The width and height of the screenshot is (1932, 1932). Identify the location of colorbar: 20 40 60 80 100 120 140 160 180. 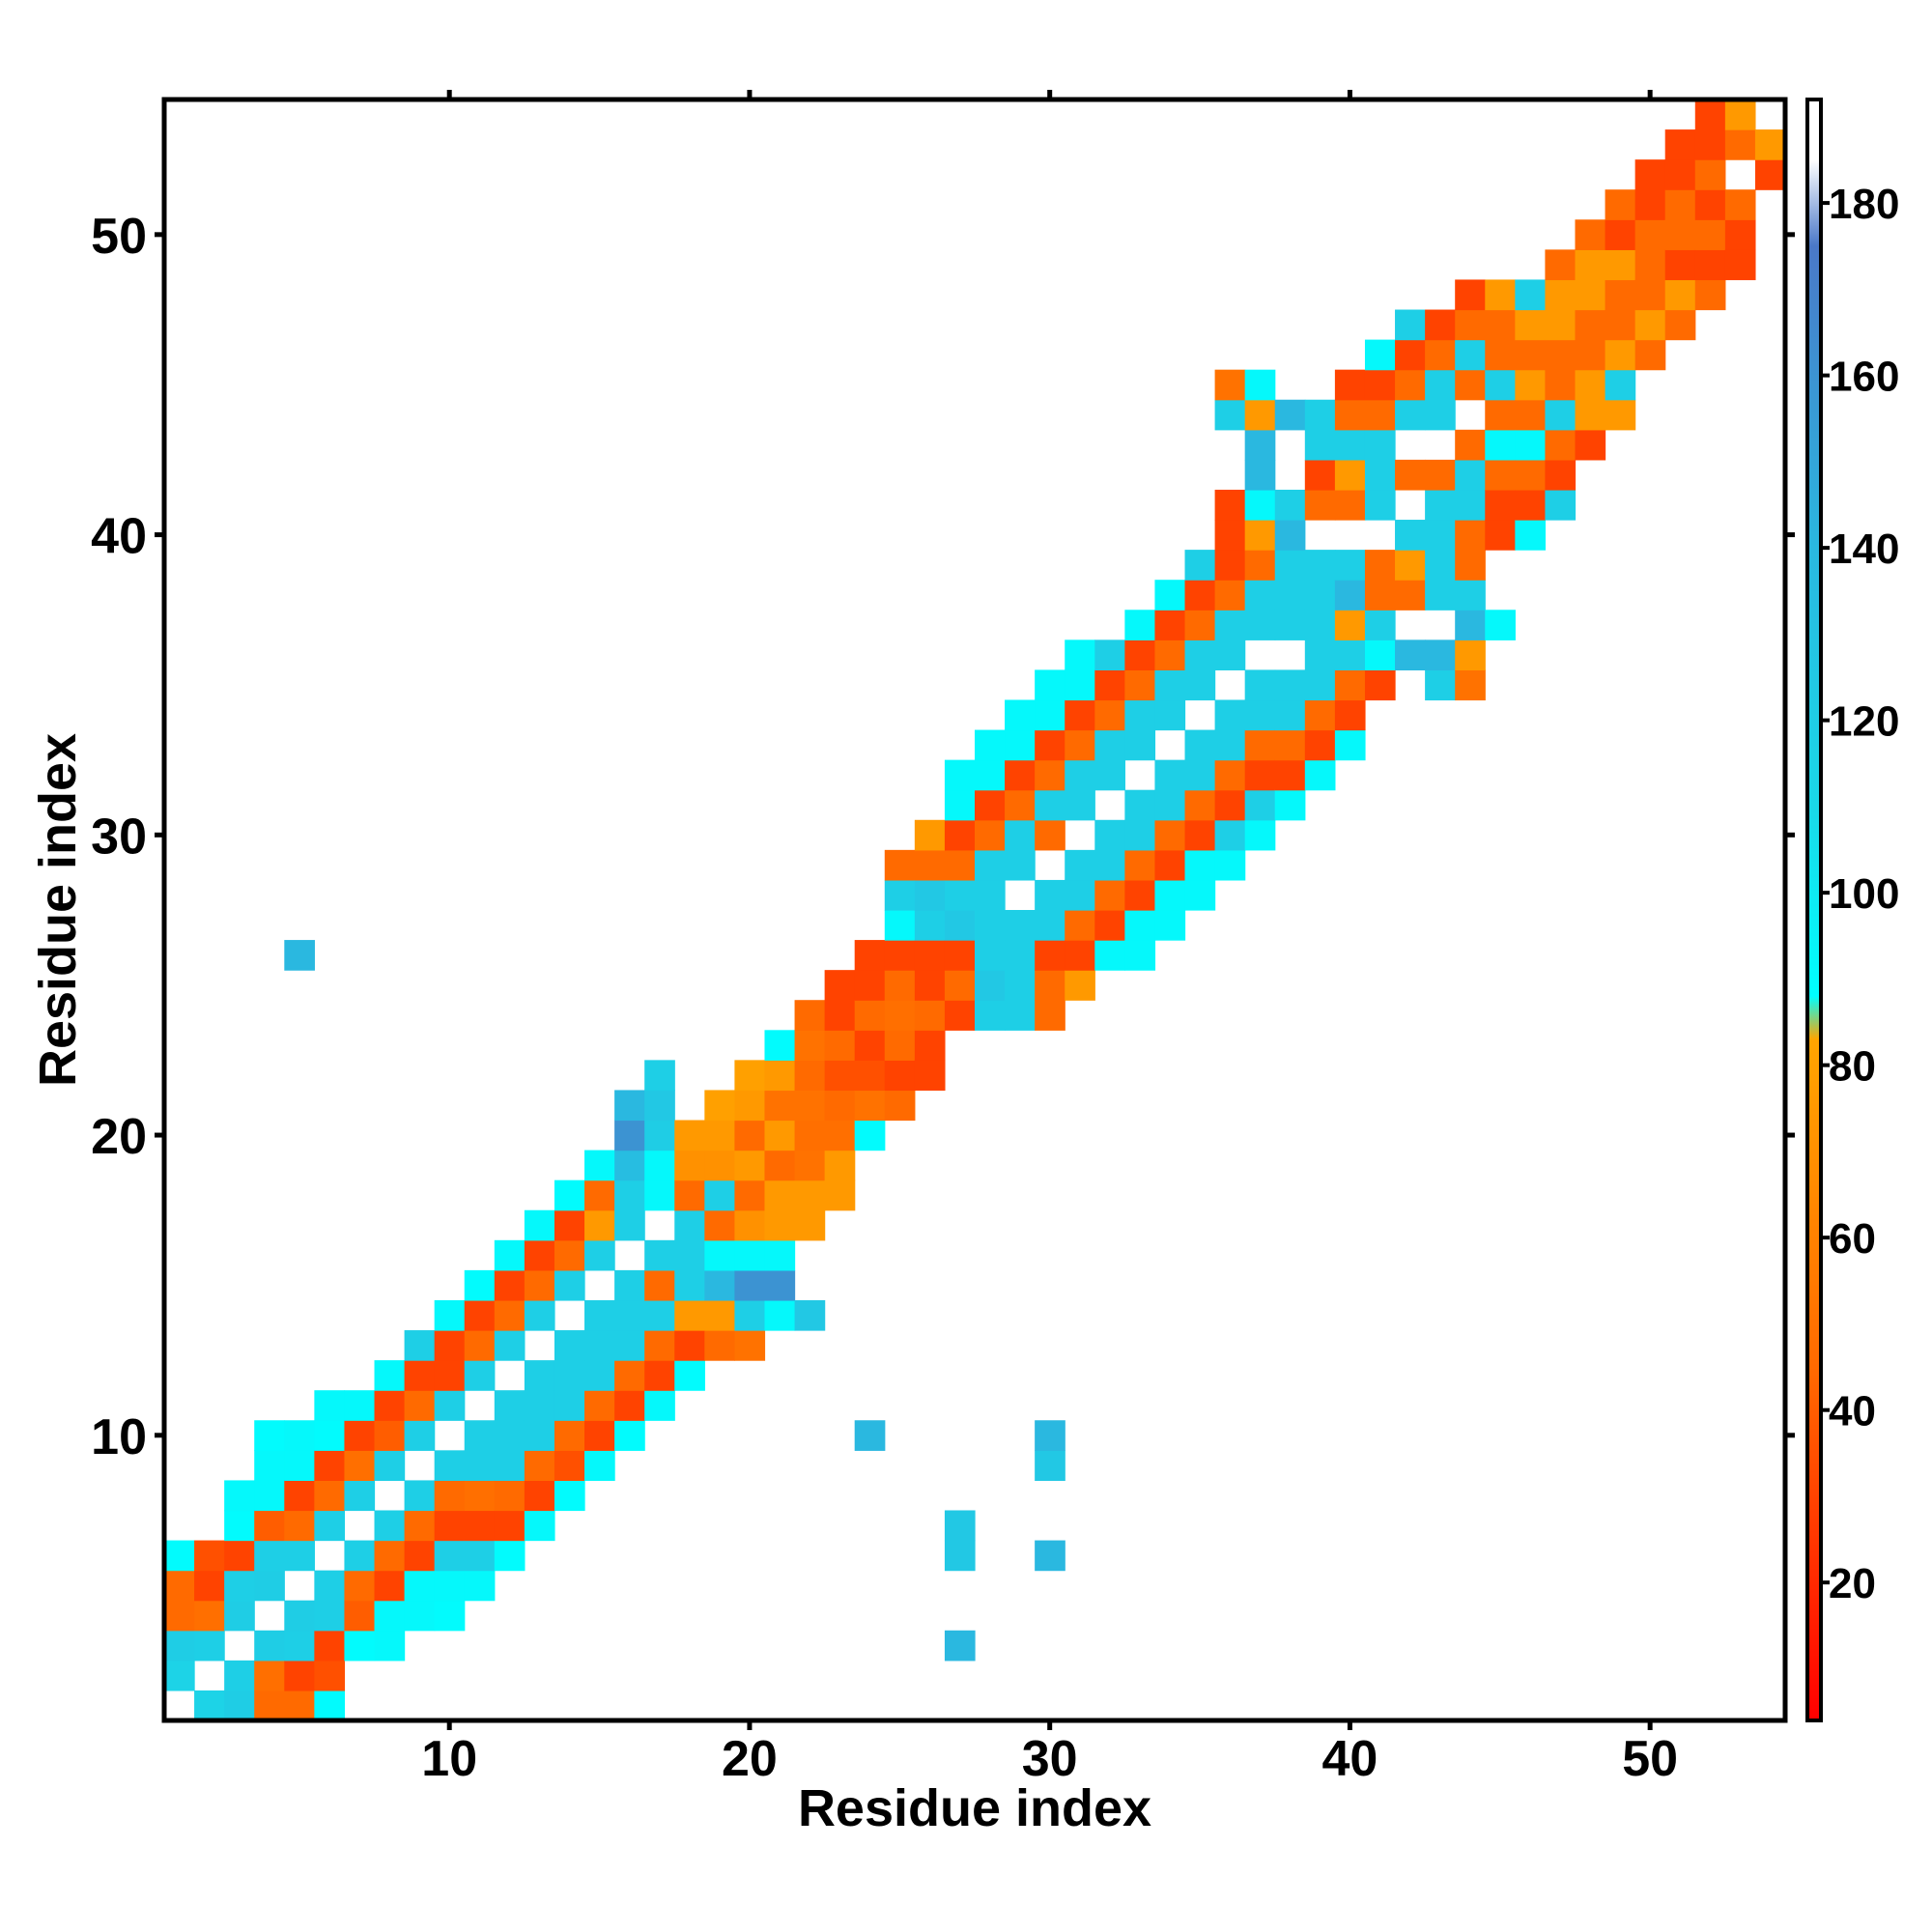
(1852, 910).